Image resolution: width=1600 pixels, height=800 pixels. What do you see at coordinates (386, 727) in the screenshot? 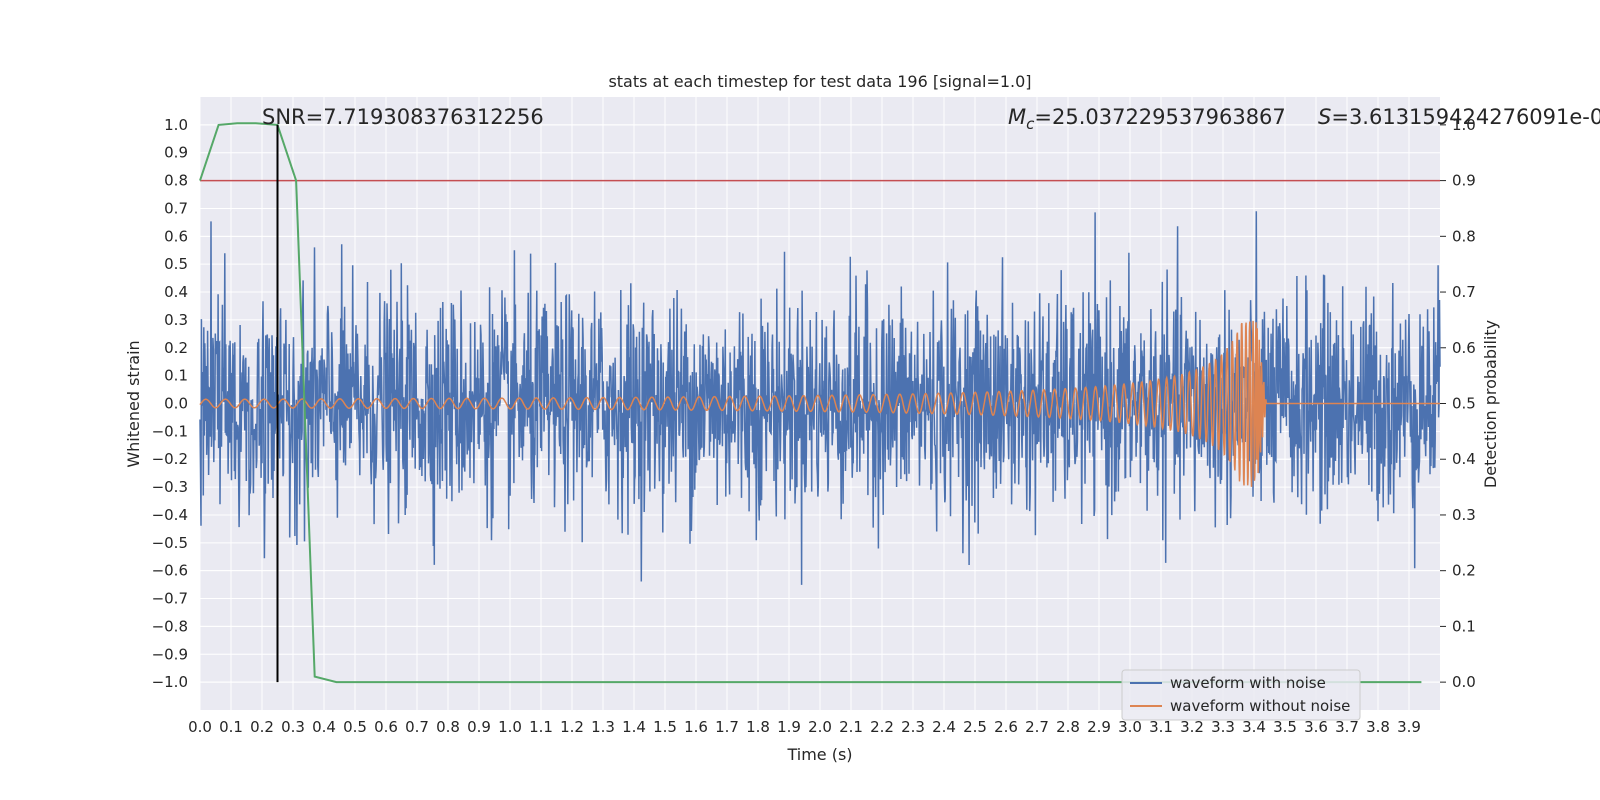
I see `x-tick-label: 0.6` at bounding box center [386, 727].